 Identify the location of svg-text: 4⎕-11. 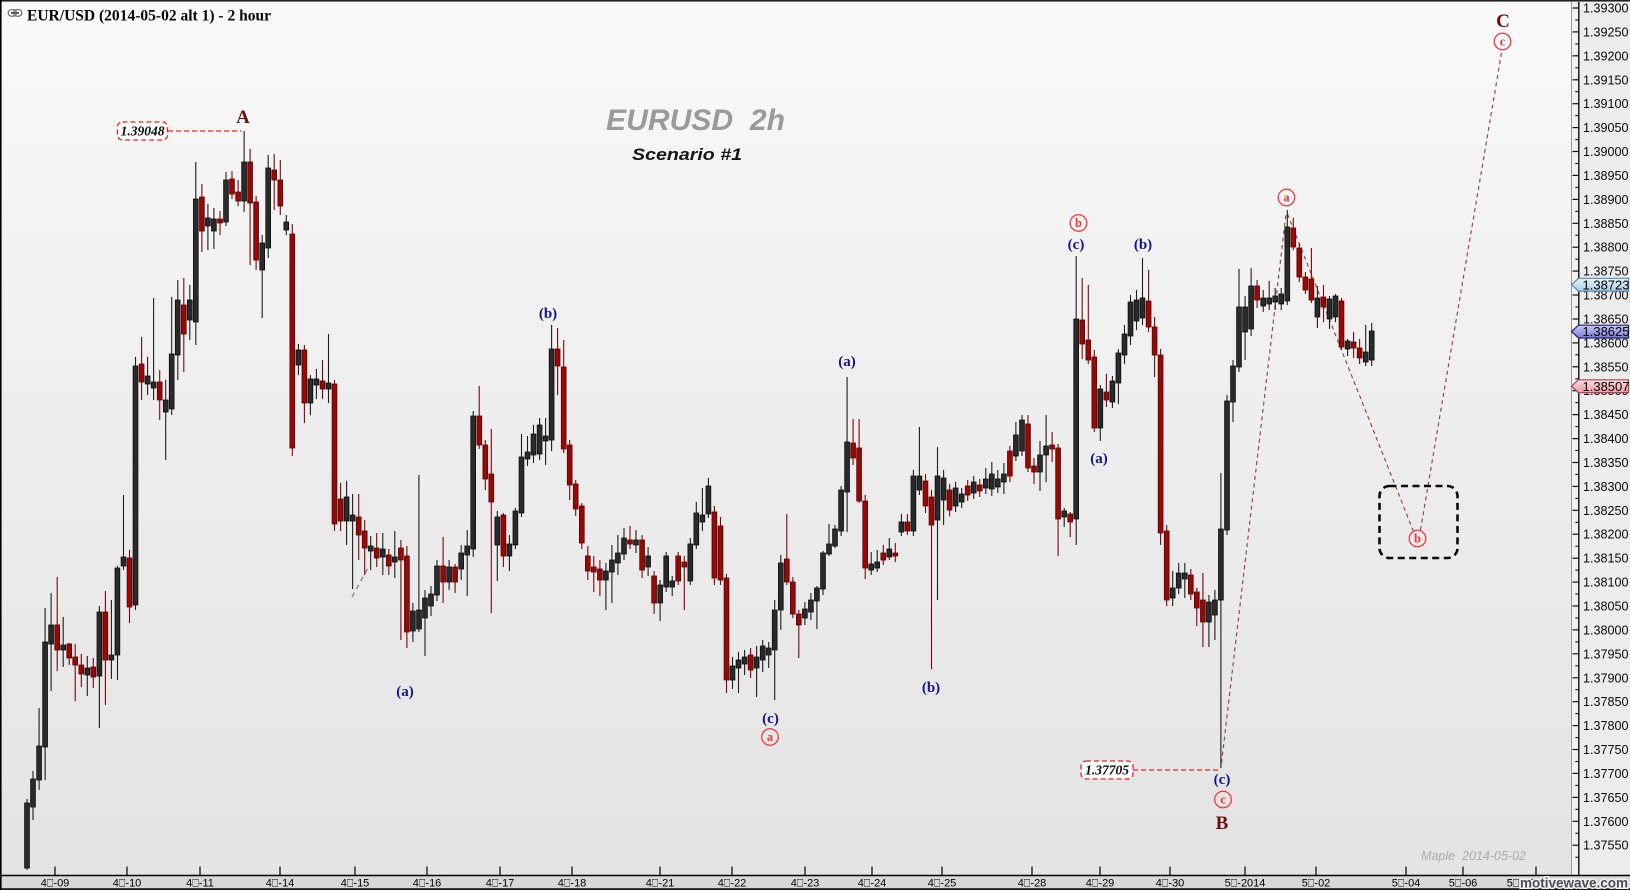
(200, 884).